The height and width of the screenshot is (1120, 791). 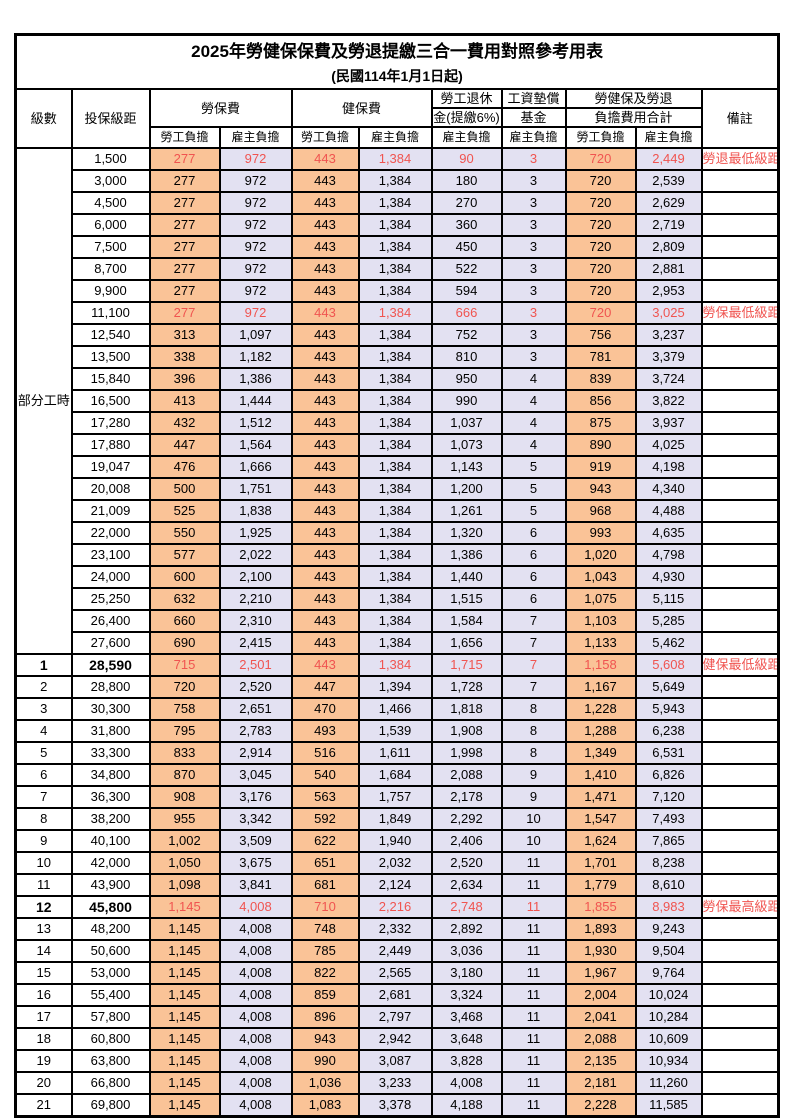 What do you see at coordinates (325, 1083) in the screenshot?
I see `cell-health-employee: 1,036` at bounding box center [325, 1083].